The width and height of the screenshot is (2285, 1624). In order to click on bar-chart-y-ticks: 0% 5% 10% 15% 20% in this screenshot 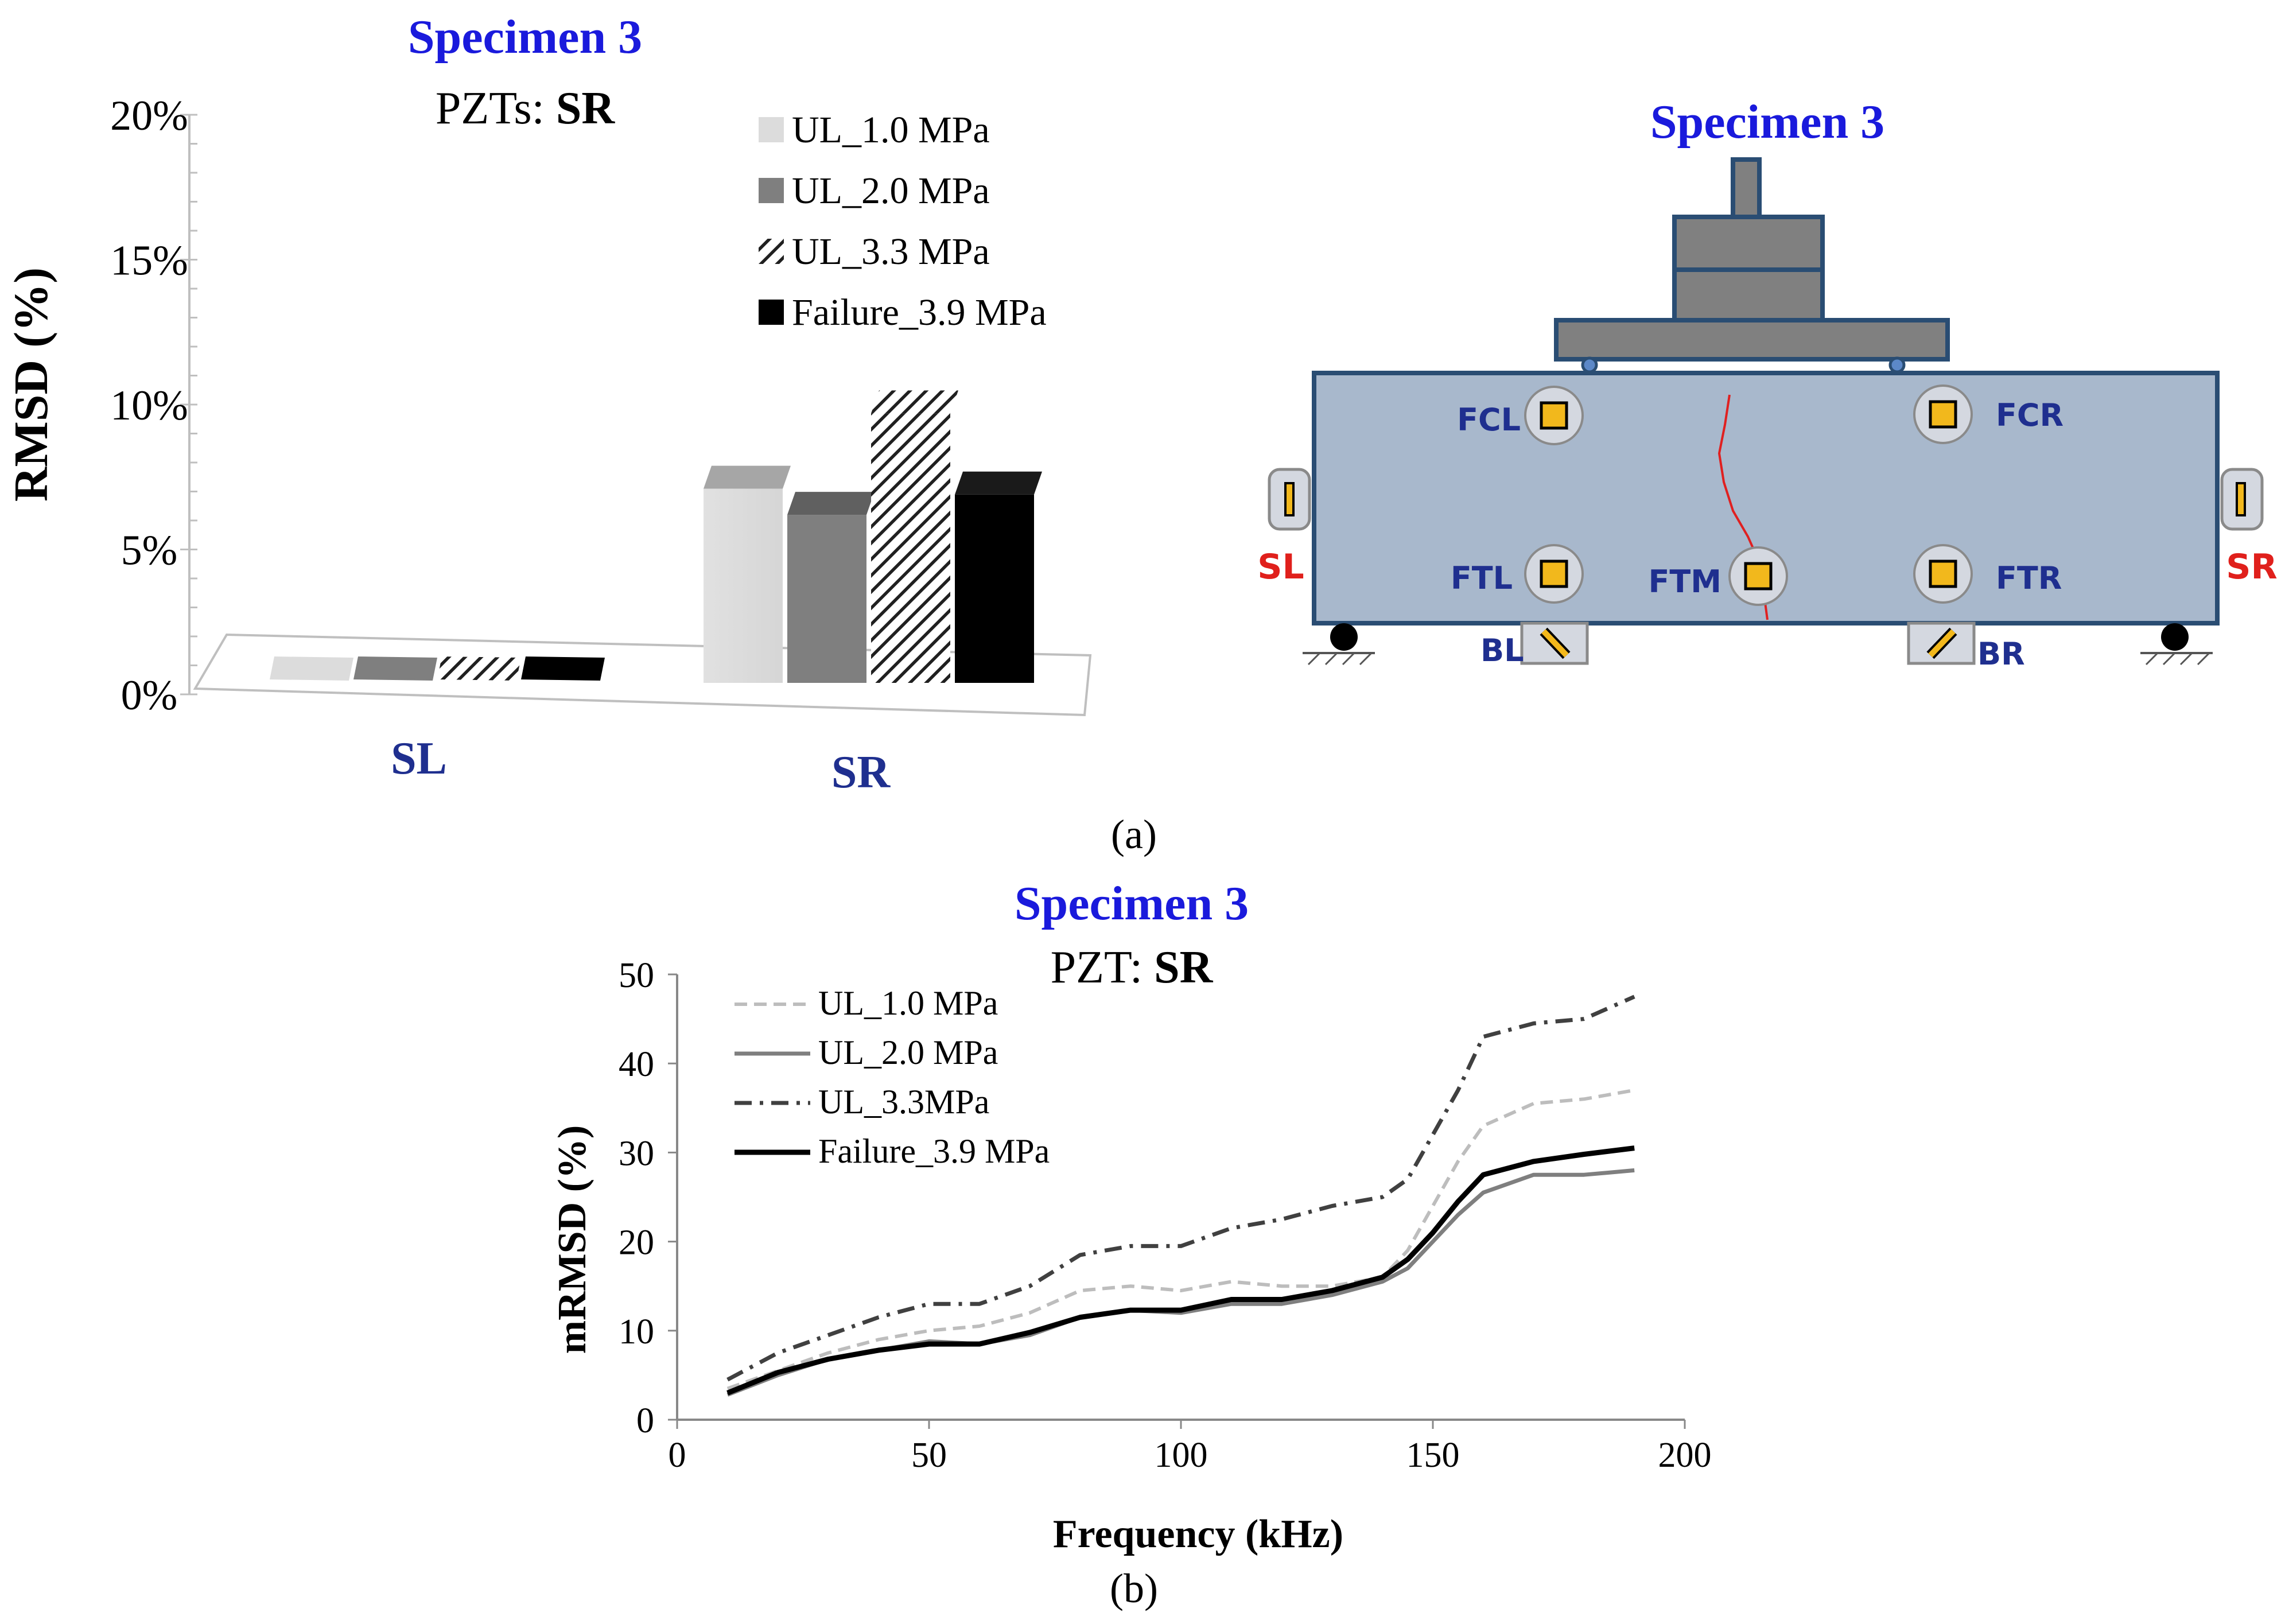, I will do `click(149, 405)`.